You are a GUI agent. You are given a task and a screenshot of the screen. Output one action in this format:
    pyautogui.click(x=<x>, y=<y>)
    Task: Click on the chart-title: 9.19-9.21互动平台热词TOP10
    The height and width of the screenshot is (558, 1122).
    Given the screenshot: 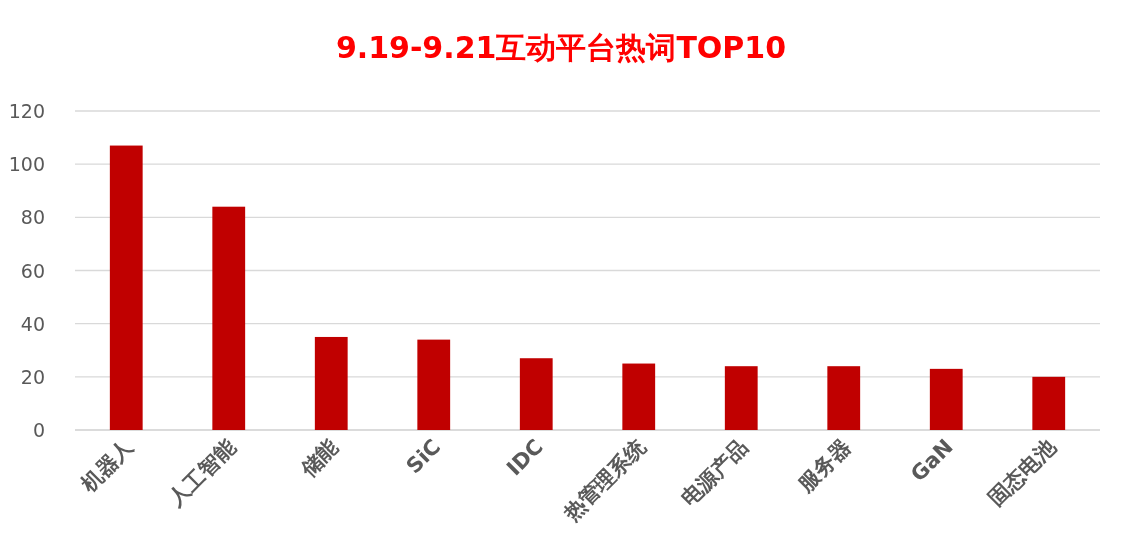 What is the action you would take?
    pyautogui.click(x=561, y=47)
    